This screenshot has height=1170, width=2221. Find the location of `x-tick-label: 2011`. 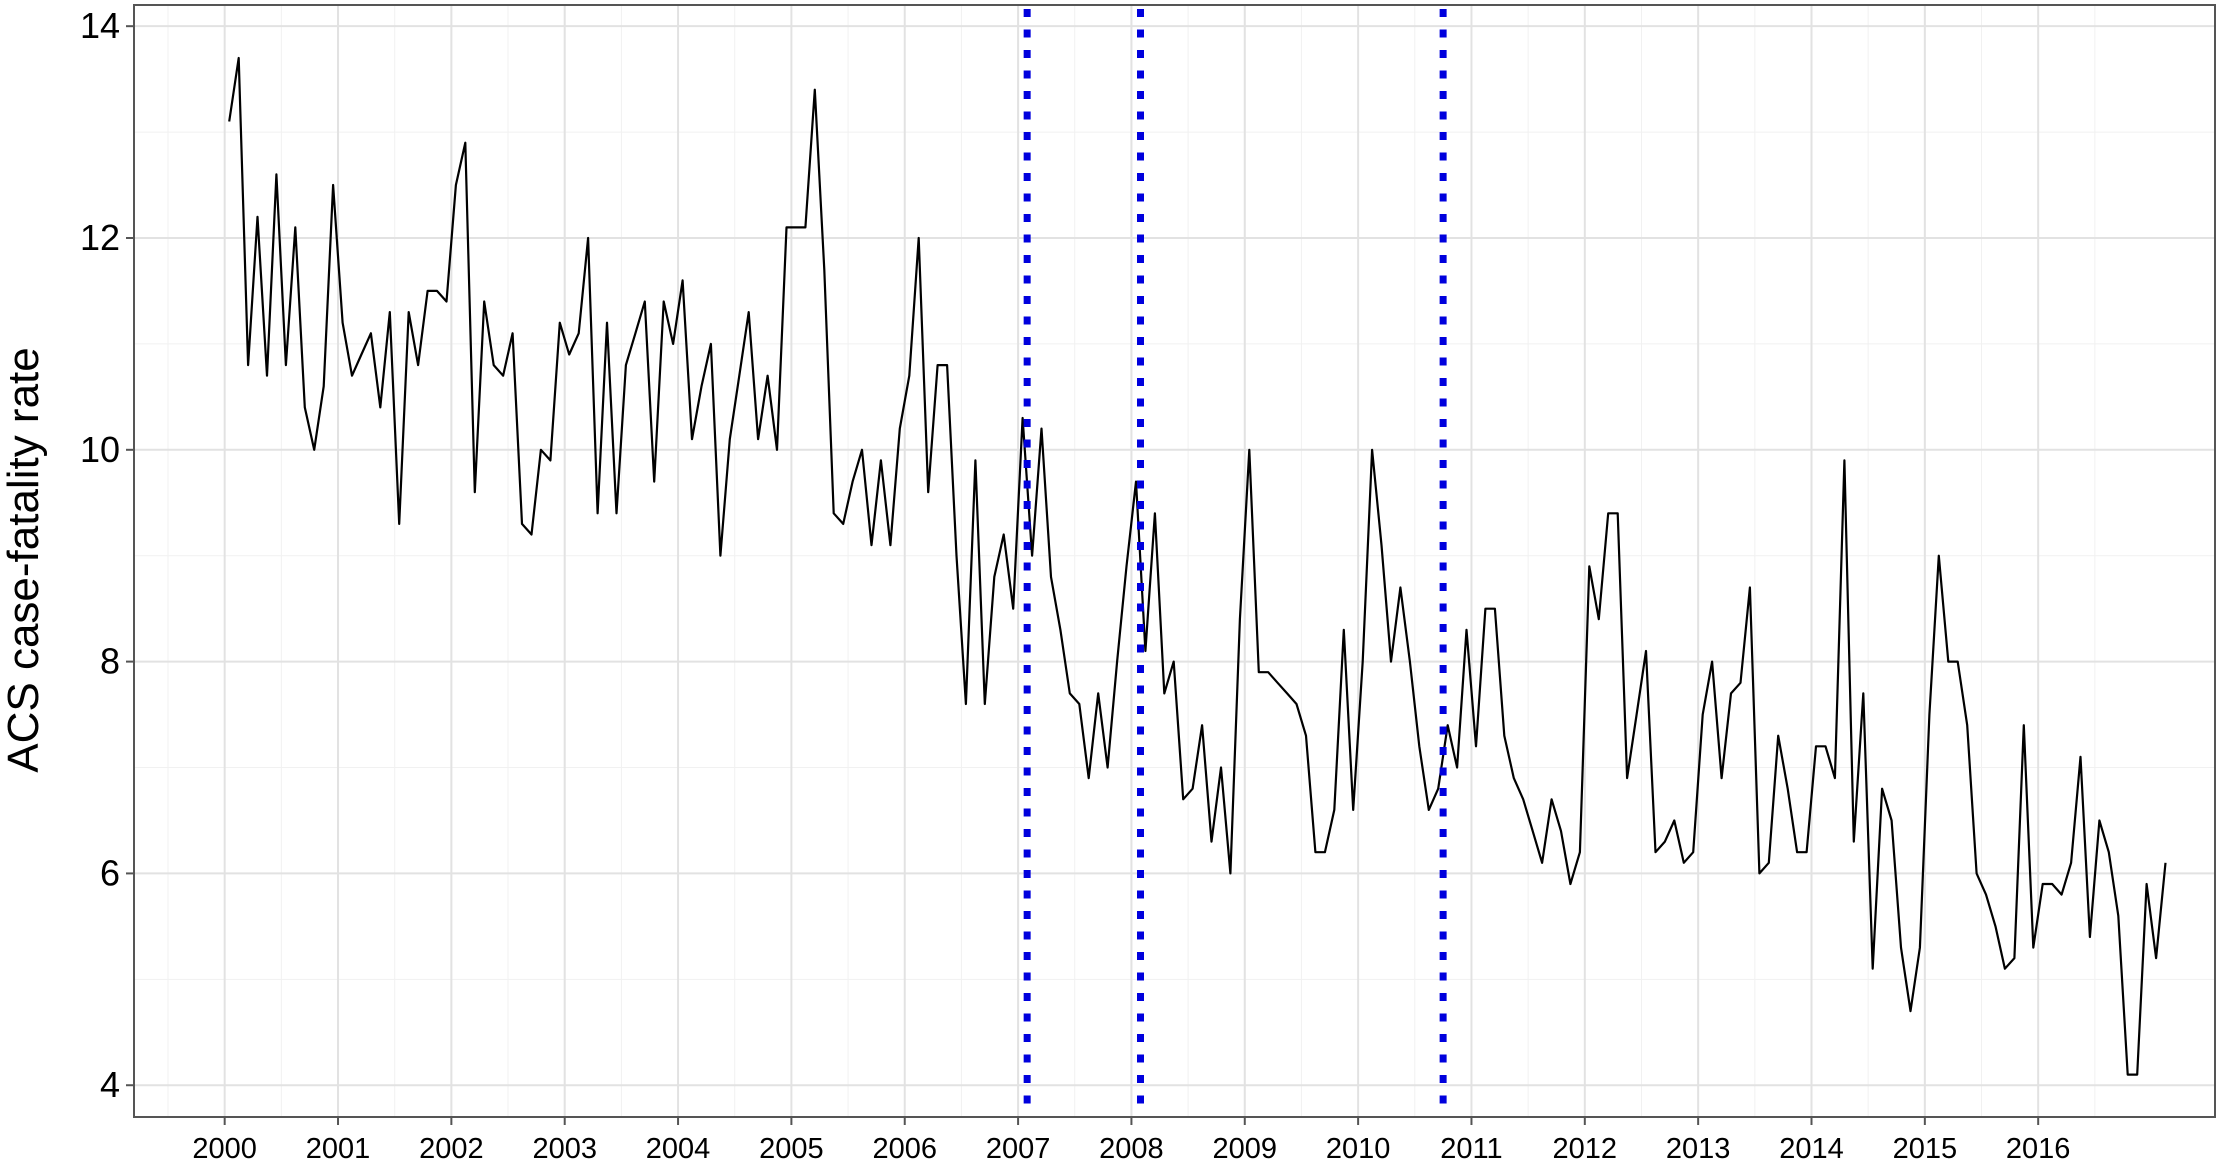

x-tick-label: 2011 is located at coordinates (1471, 1149).